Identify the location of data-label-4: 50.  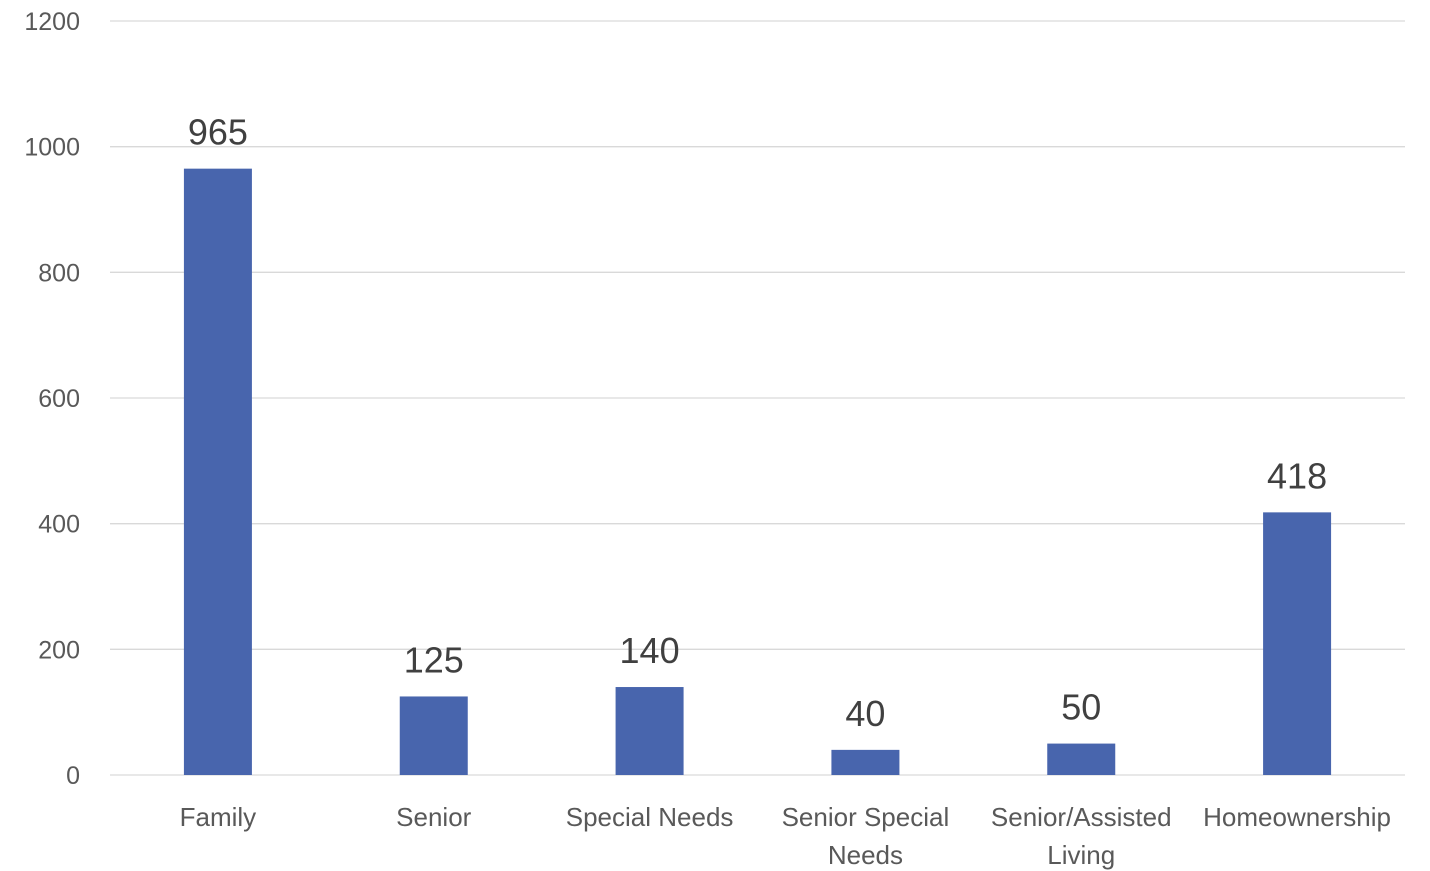
(1081, 707).